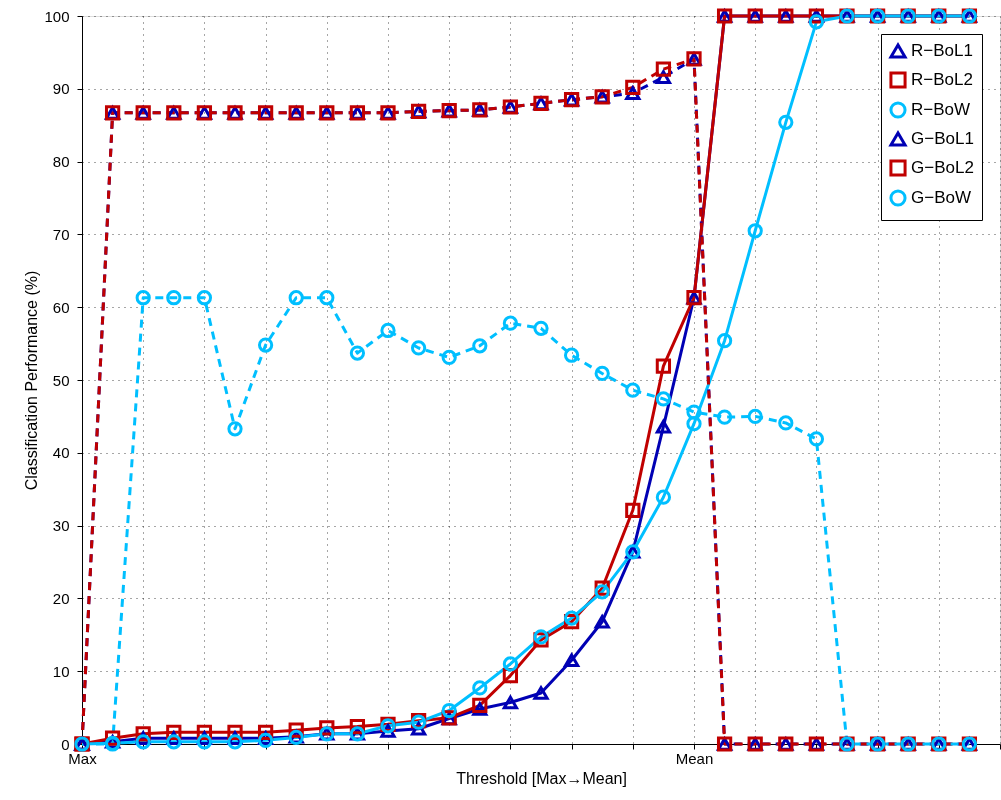 This screenshot has width=1001, height=800. I want to click on legend-label: R−BoW, so click(941, 109).